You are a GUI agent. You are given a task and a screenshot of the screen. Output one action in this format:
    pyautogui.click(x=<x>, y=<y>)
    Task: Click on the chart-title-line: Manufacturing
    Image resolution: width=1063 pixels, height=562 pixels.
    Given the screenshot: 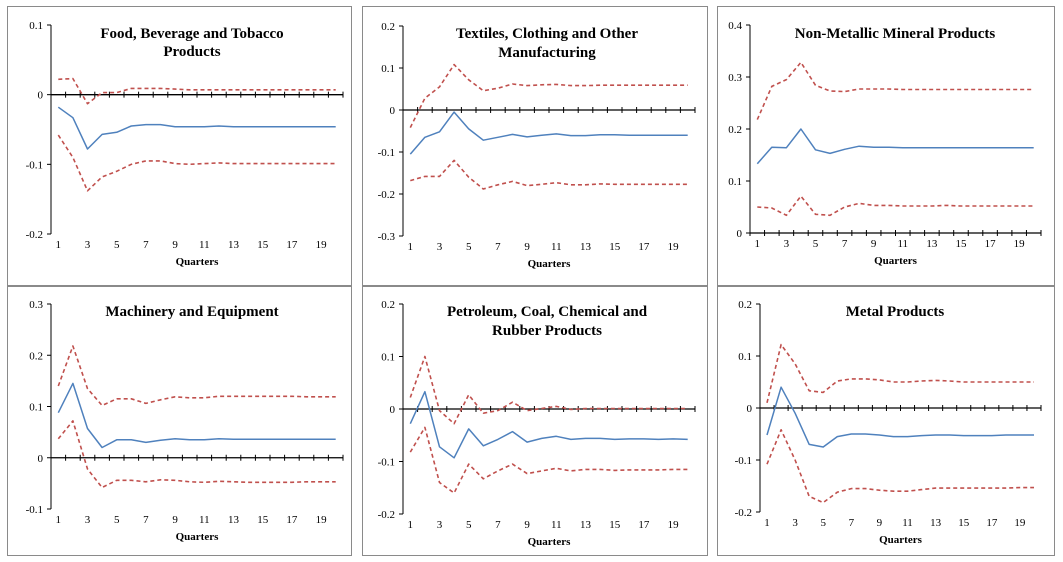 What is the action you would take?
    pyautogui.click(x=547, y=53)
    